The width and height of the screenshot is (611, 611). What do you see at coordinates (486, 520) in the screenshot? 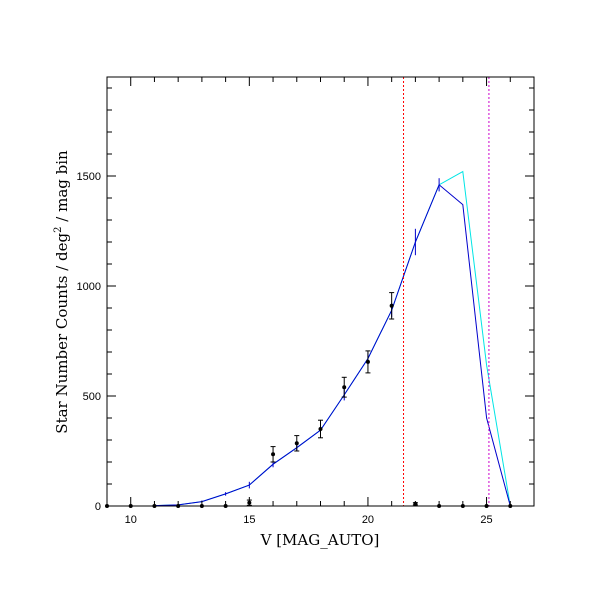
I see `x-tick-label: 25` at bounding box center [486, 520].